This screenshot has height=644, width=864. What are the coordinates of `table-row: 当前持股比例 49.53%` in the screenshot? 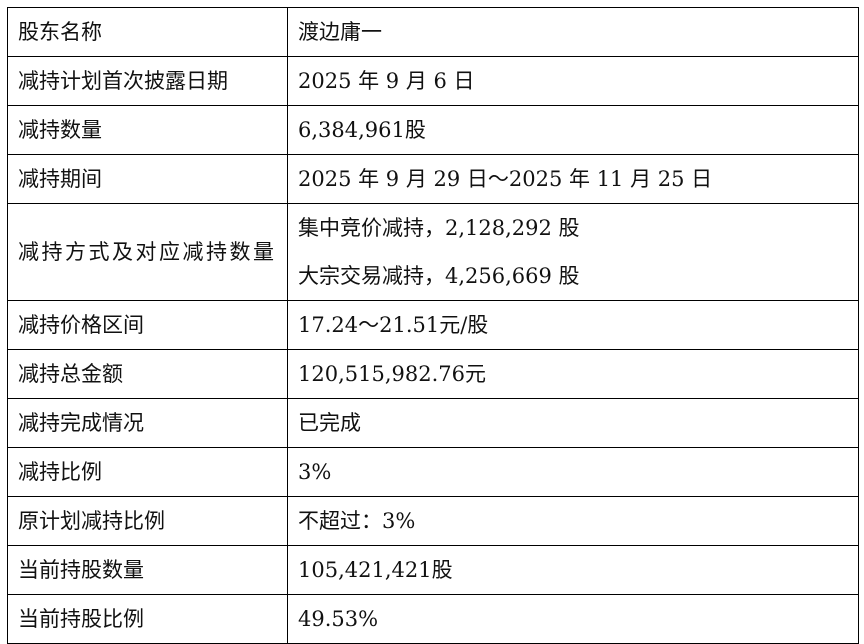 It's located at (433, 619).